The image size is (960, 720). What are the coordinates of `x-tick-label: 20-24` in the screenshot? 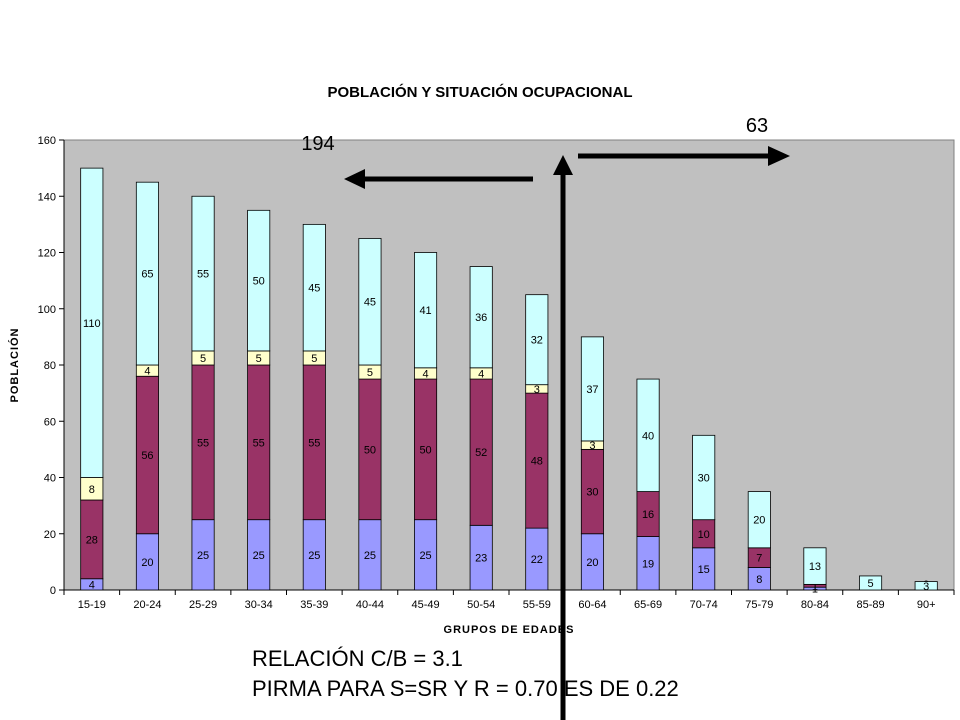 It's located at (147, 605).